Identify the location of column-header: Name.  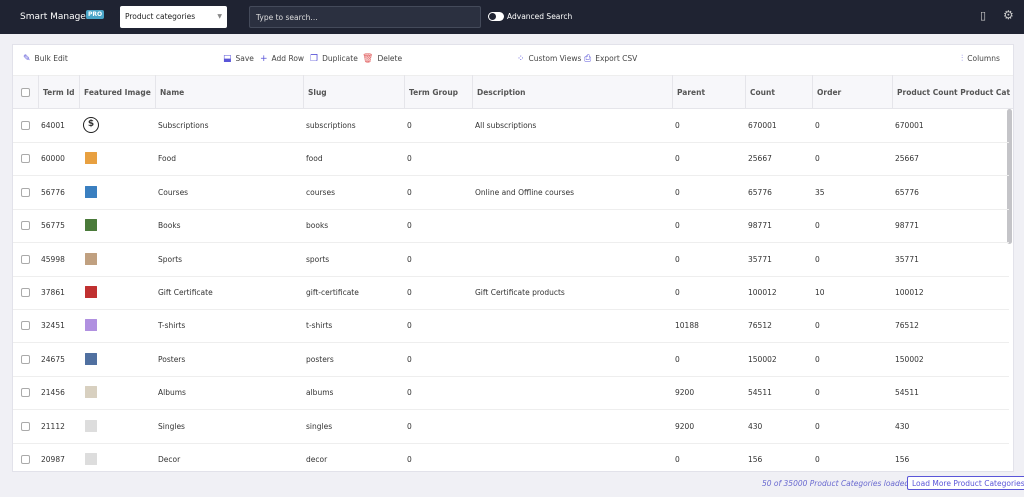
(172, 92).